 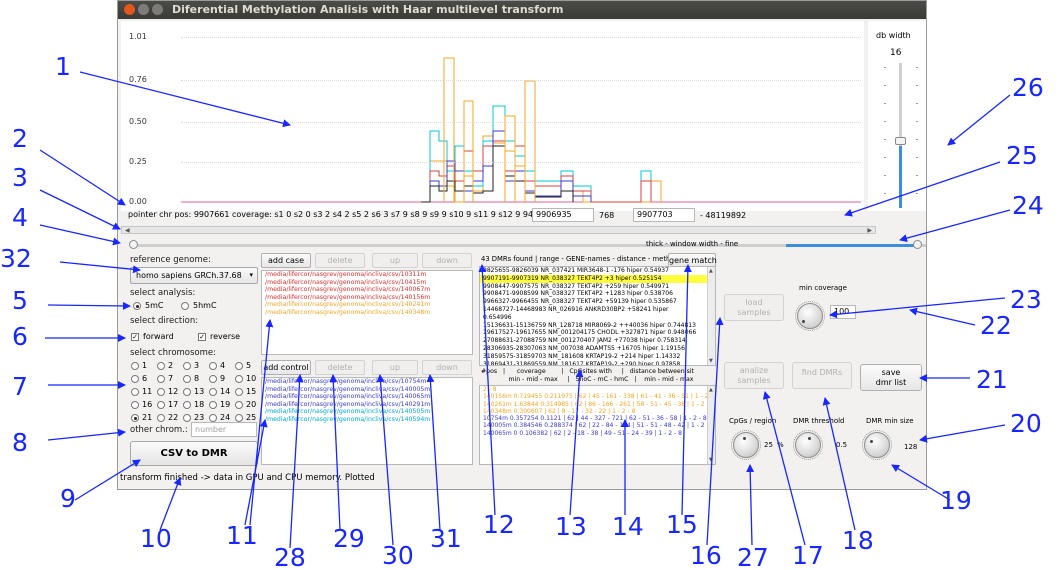 What do you see at coordinates (563, 215) in the screenshot?
I see `range-start-field: 9906935` at bounding box center [563, 215].